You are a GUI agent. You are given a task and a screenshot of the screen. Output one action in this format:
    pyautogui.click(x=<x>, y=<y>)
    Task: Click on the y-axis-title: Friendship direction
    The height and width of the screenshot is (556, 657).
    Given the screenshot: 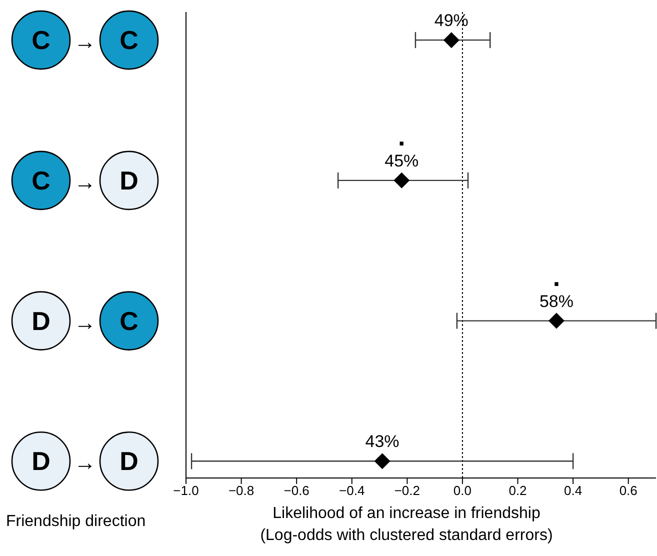 What is the action you would take?
    pyautogui.click(x=76, y=522)
    